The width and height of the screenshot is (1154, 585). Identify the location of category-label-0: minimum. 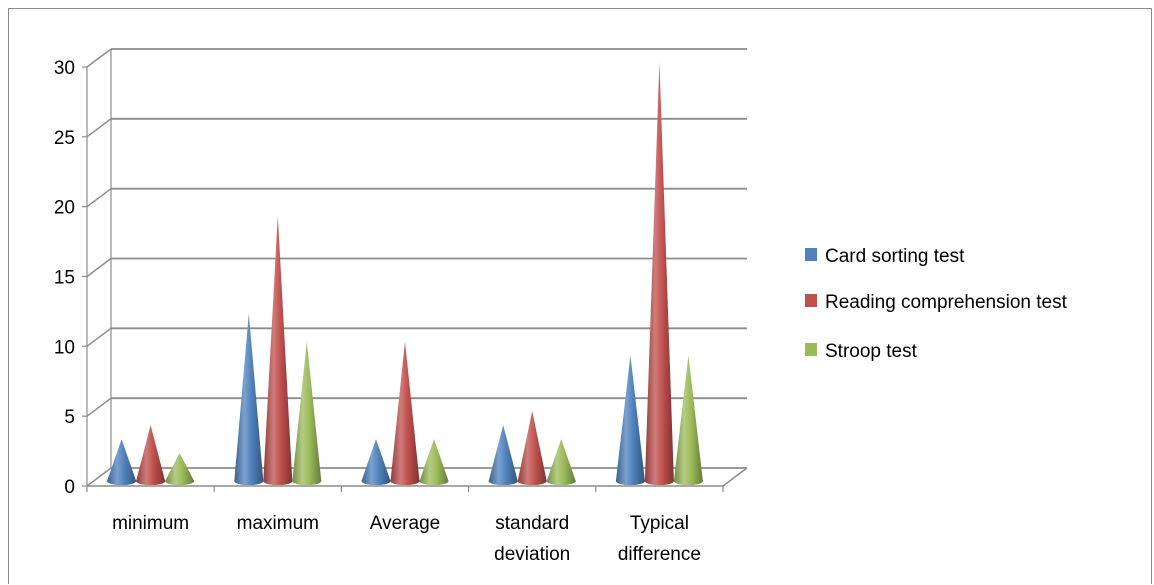
(150, 523).